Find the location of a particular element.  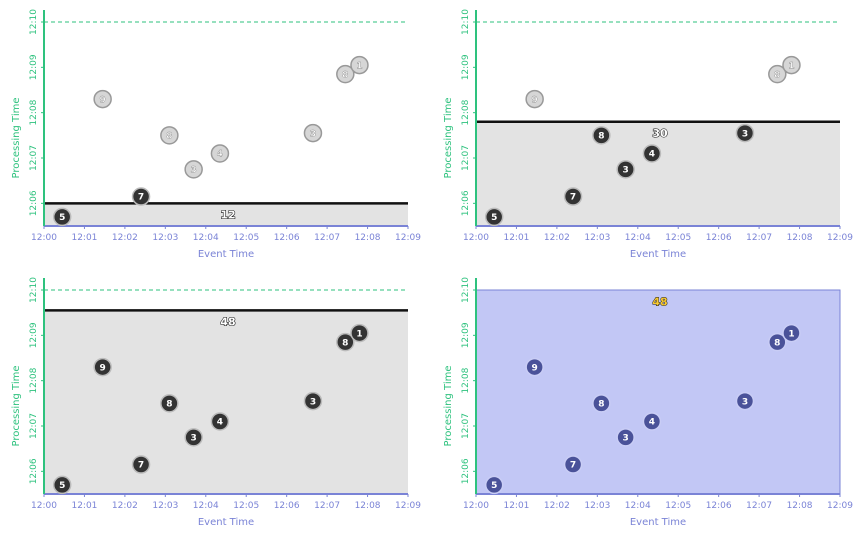

x-tick-label: 12:04 is located at coordinates (638, 238).